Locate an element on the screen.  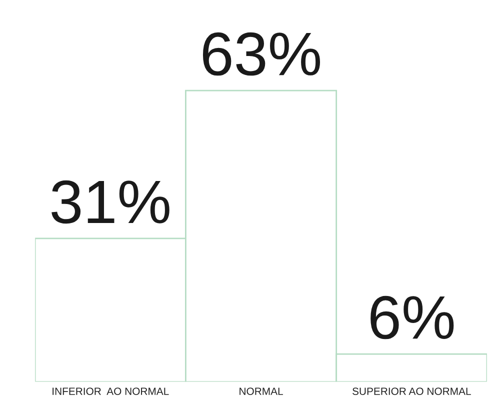
x-tick-label: INFERIOR AO NORMAL is located at coordinates (110, 391).